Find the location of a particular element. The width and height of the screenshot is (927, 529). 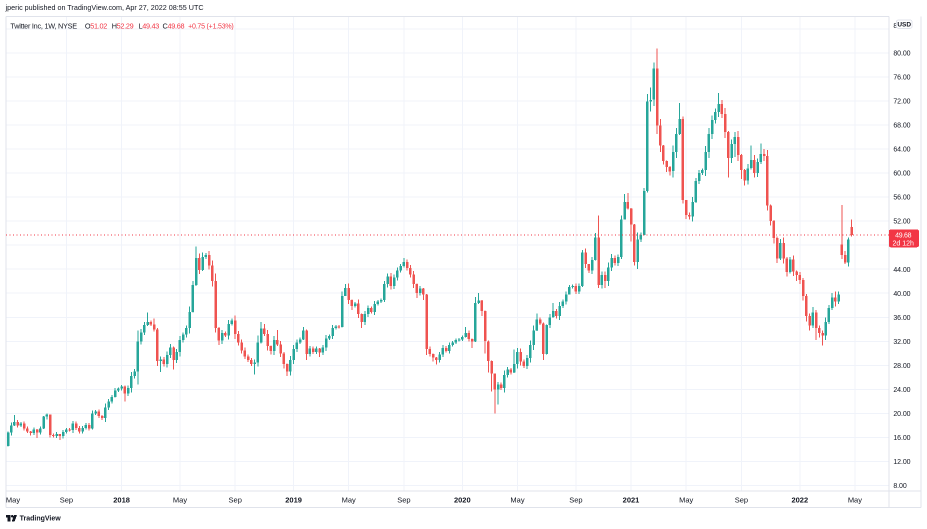

svg-text: 68.00 is located at coordinates (901, 126).